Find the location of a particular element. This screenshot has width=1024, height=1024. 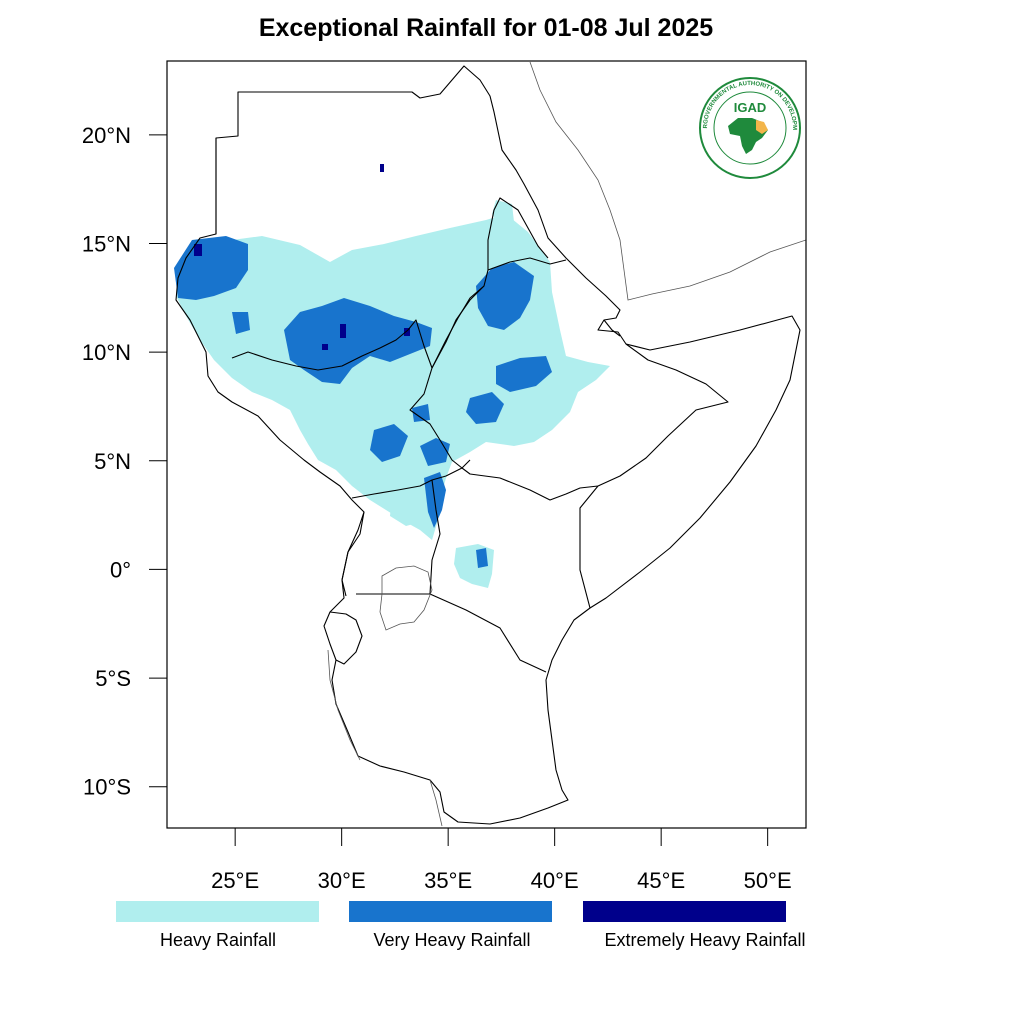

lon-tick-label: 45°E is located at coordinates (661, 880).